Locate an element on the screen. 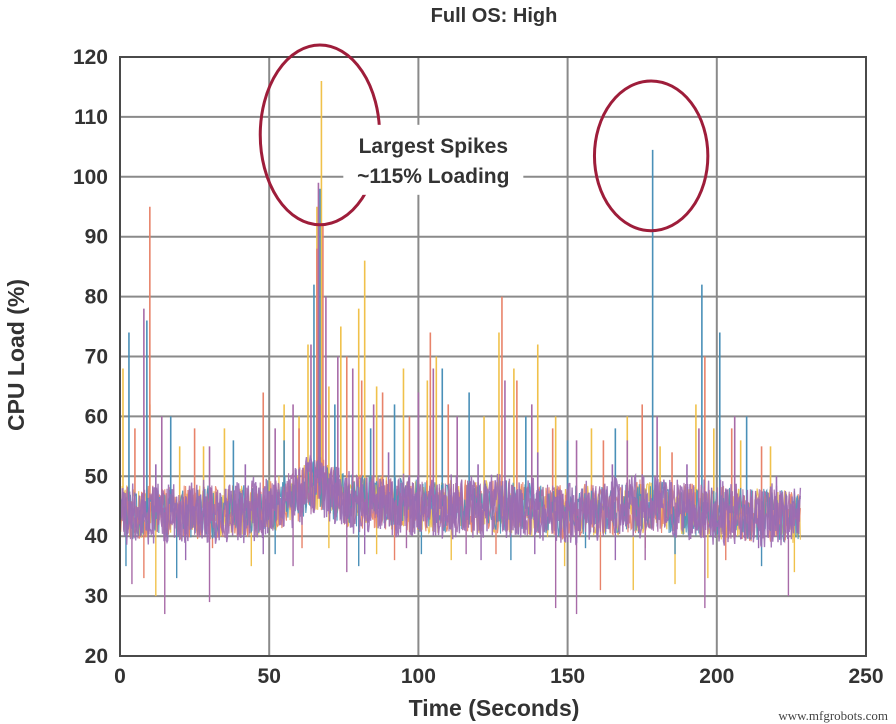  x-tick-label: 50 is located at coordinates (269, 676).